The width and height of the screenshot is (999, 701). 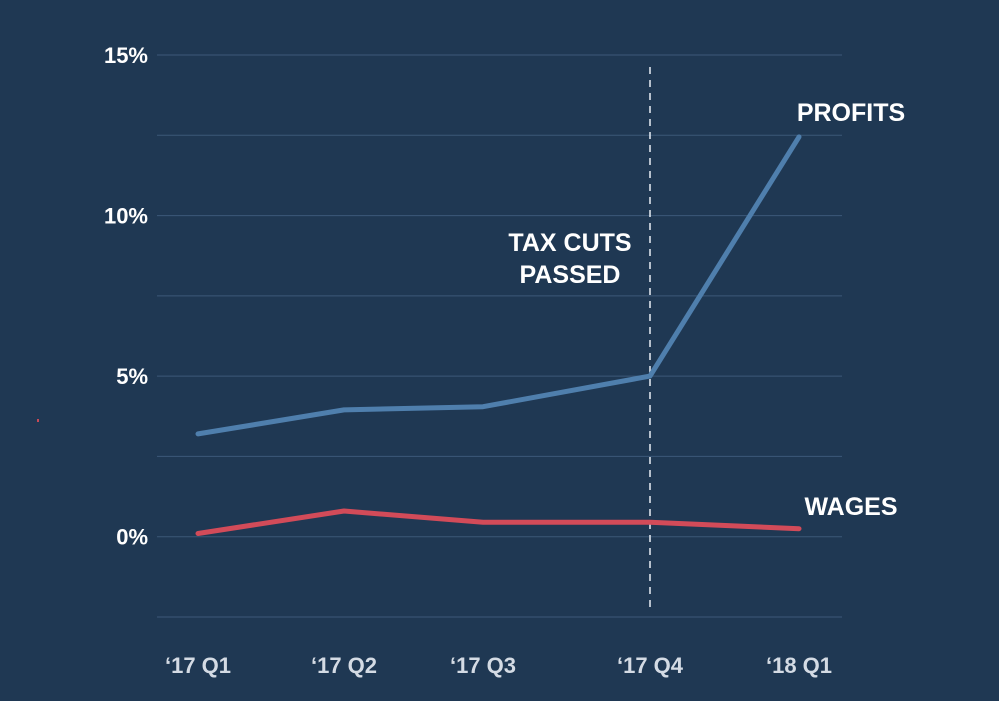 I want to click on y-axis-layer: 0% 5% 10% 15%, so click(x=126, y=296).